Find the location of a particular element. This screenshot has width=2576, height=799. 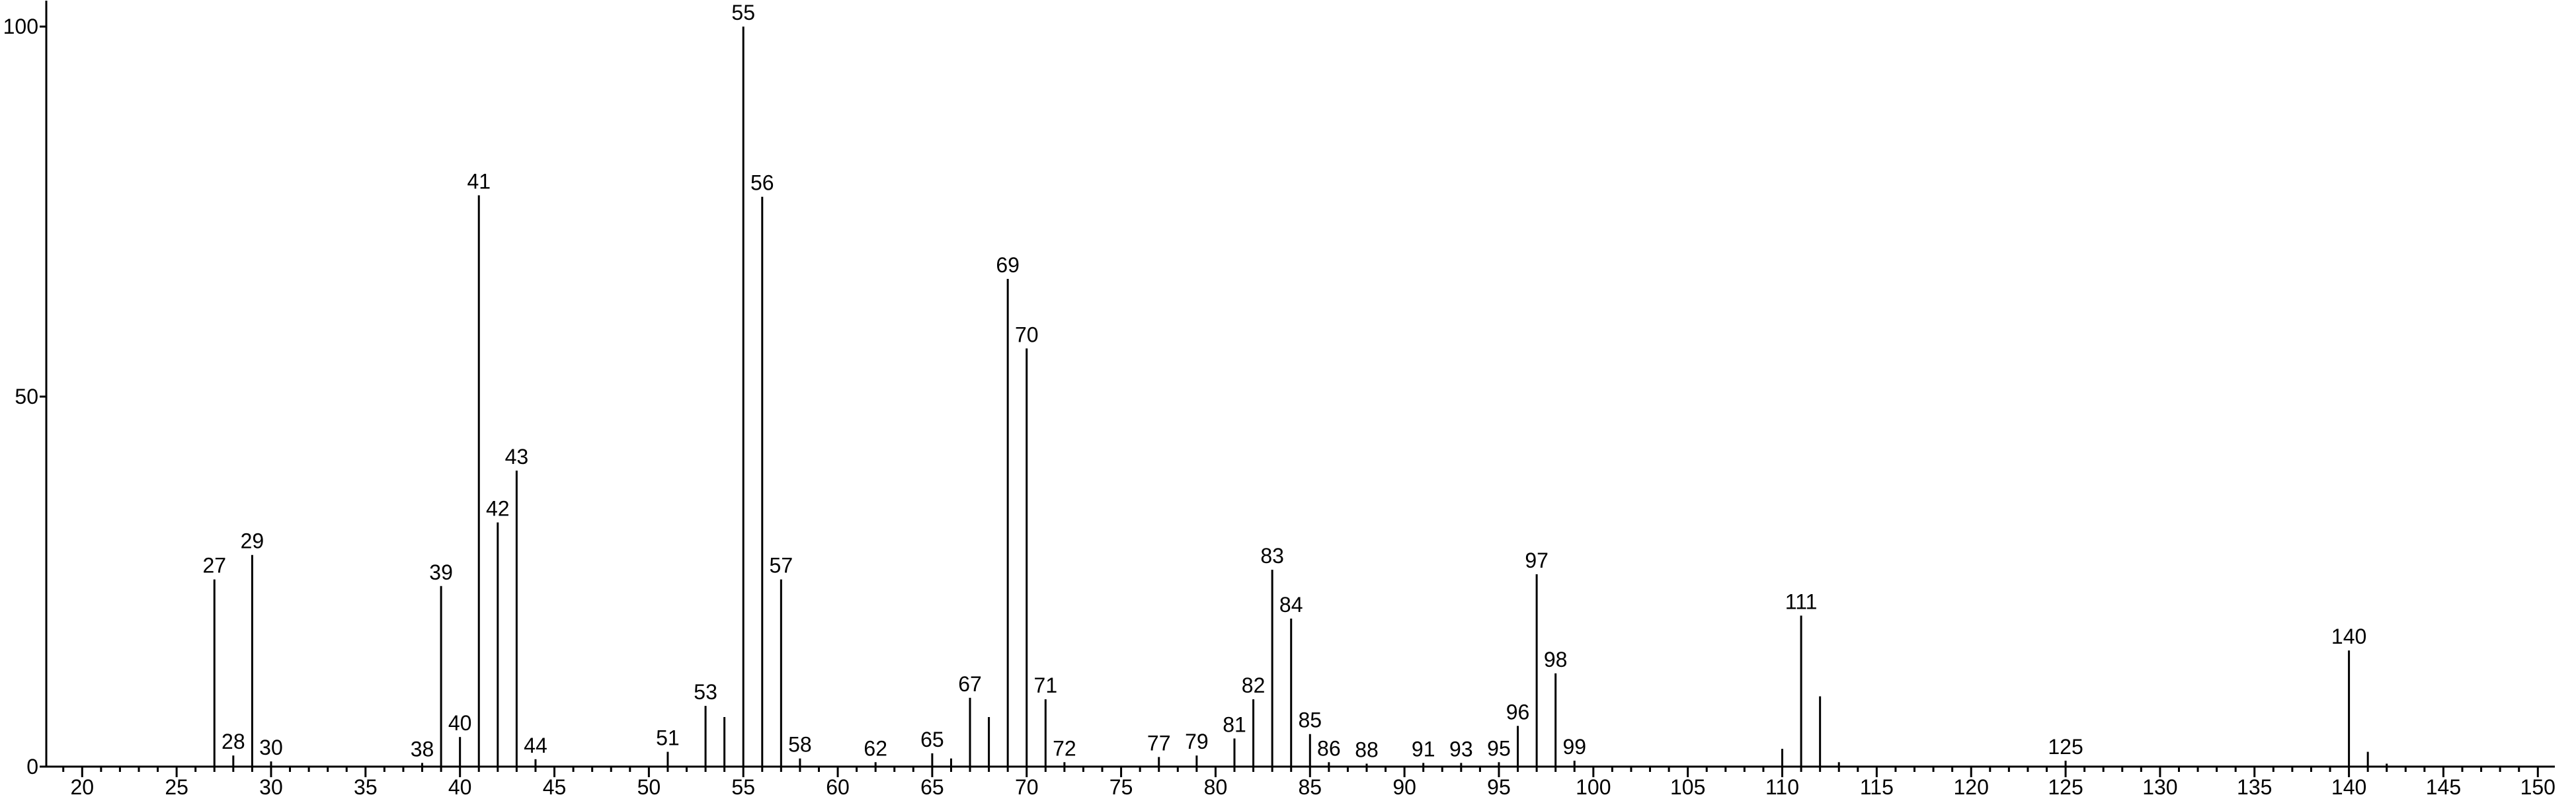

x-tick-label: 65 is located at coordinates (932, 787).